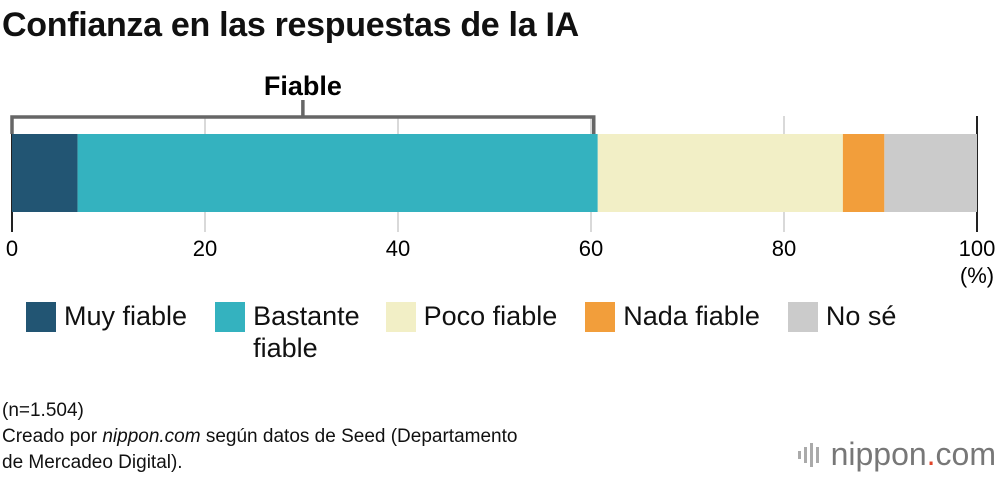 The height and width of the screenshot is (480, 1000). What do you see at coordinates (359, 436) in the screenshot?
I see `source-suffix: según datos de Seed (Departamento` at bounding box center [359, 436].